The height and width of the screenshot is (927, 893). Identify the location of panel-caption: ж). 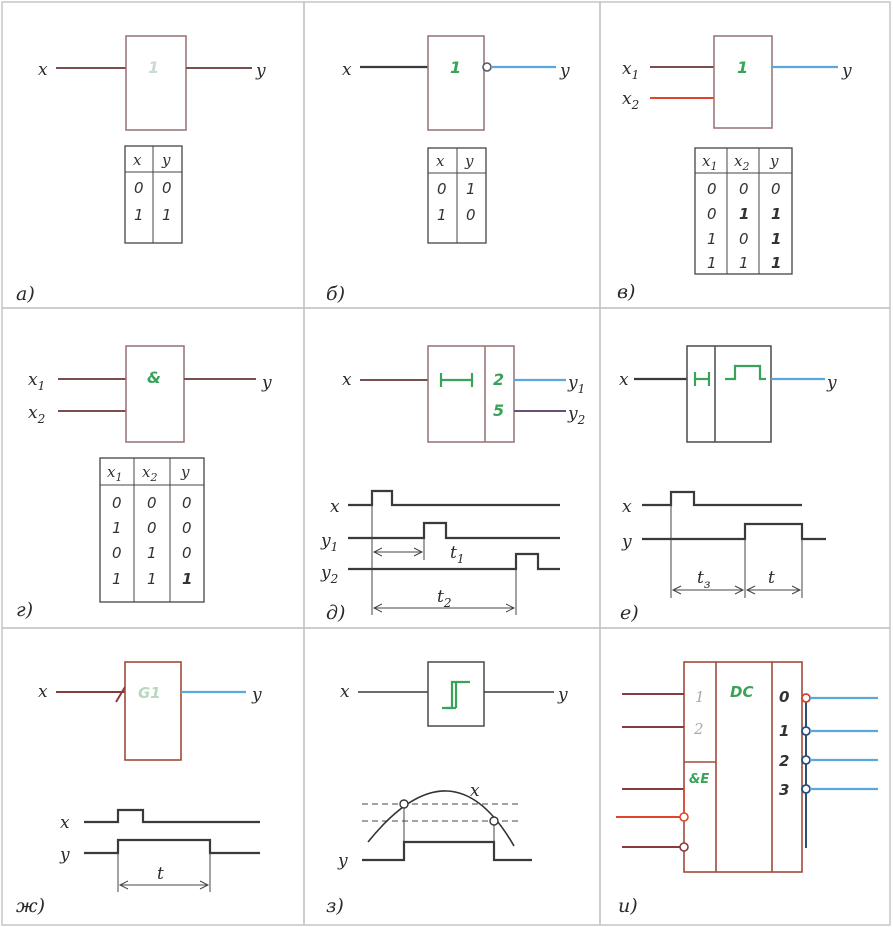
(30, 906).